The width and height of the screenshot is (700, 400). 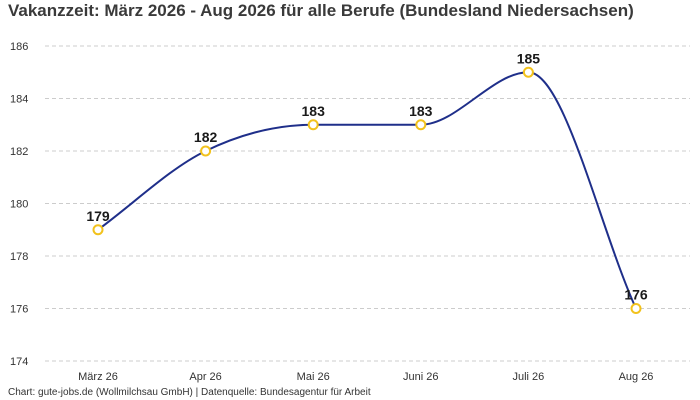 What do you see at coordinates (420, 377) in the screenshot?
I see `x-tick-label: Juni 26` at bounding box center [420, 377].